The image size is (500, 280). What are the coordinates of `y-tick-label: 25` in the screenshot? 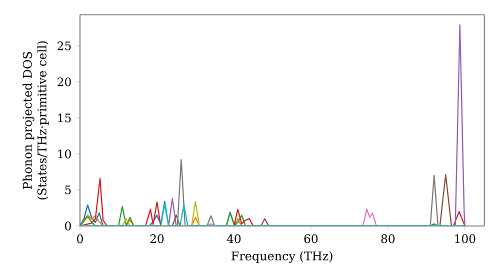 It's located at (64, 45).